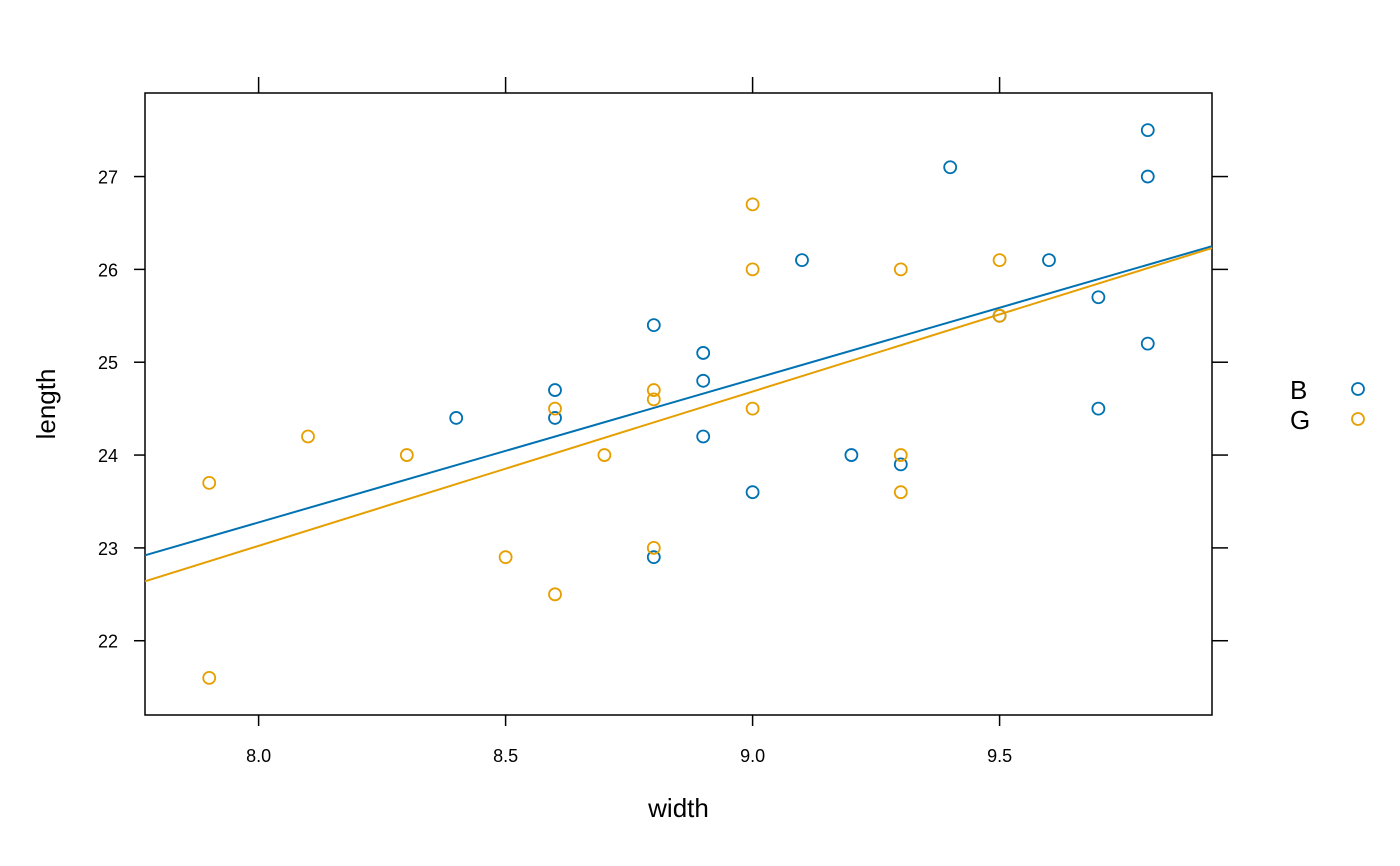 Image resolution: width=1400 pixels, height=866 pixels. I want to click on legend-marker-g, so click(1358, 419).